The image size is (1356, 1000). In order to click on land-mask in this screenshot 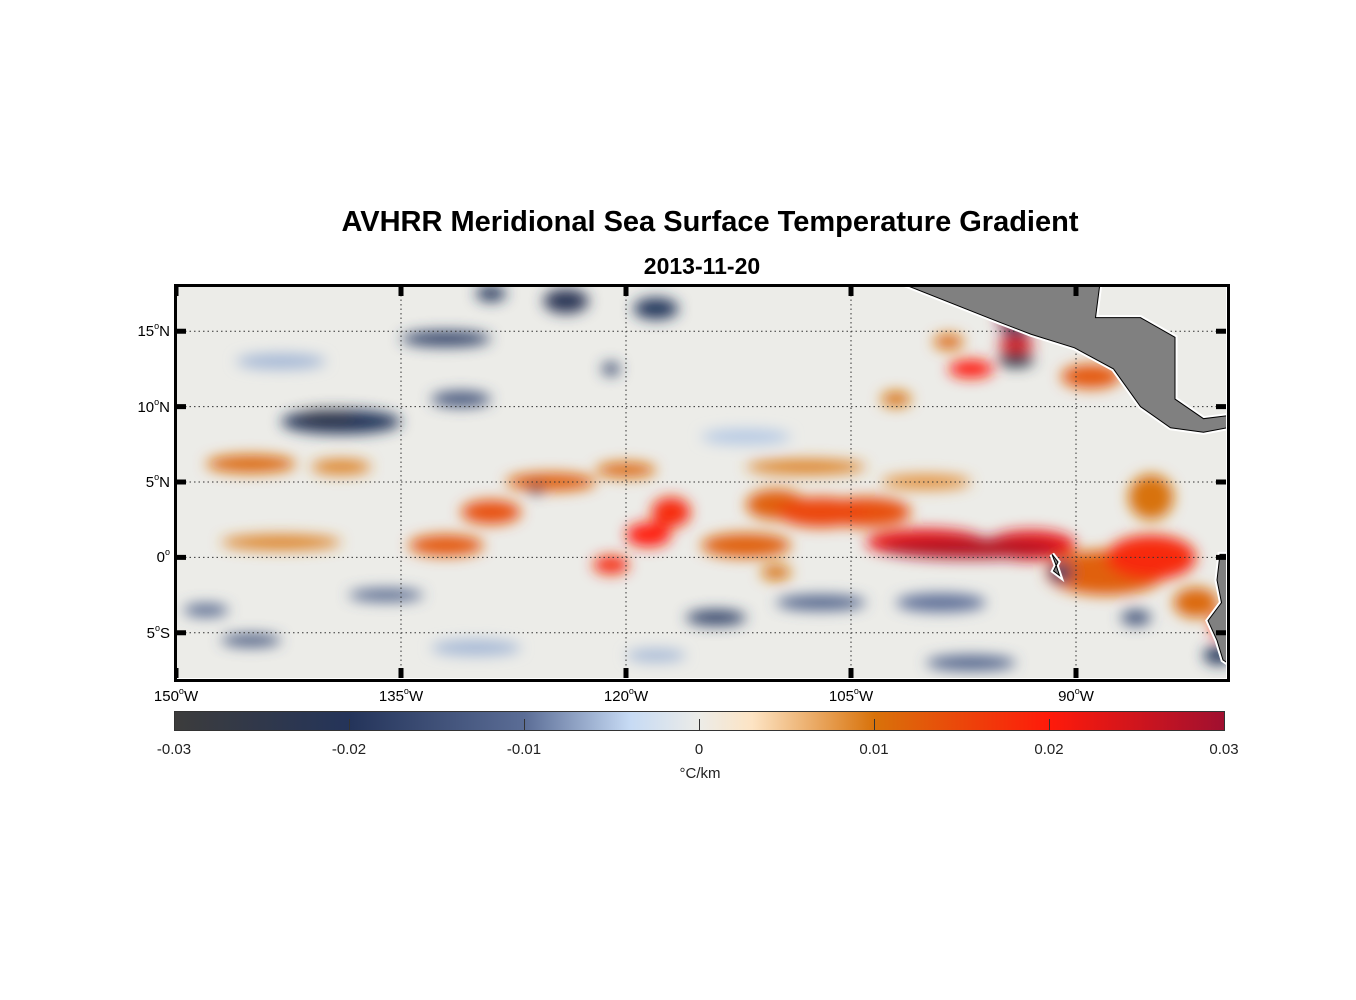, I will do `click(1063, 475)`.